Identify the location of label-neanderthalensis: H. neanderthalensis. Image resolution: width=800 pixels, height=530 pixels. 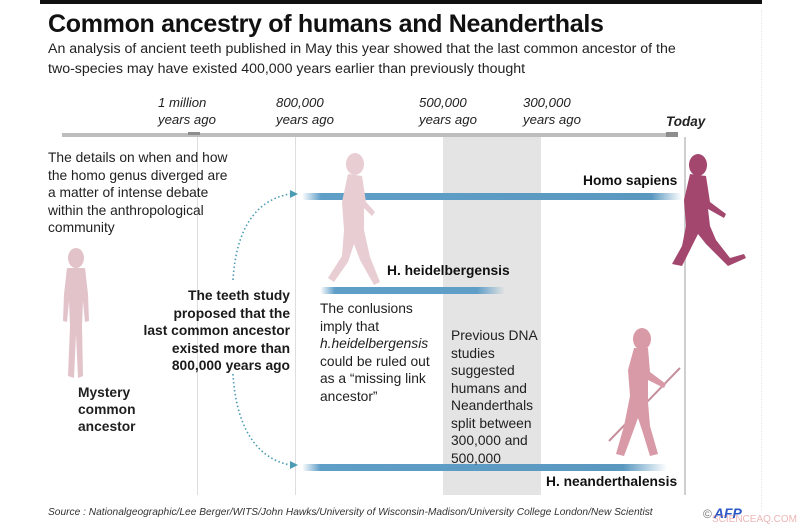
(612, 481).